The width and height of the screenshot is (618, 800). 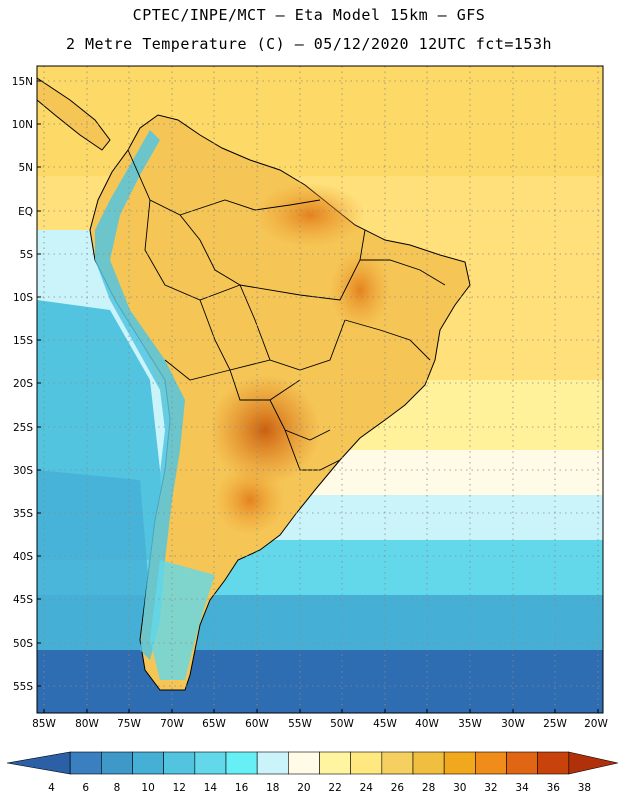 I want to click on central-america-land, so click(x=74, y=114).